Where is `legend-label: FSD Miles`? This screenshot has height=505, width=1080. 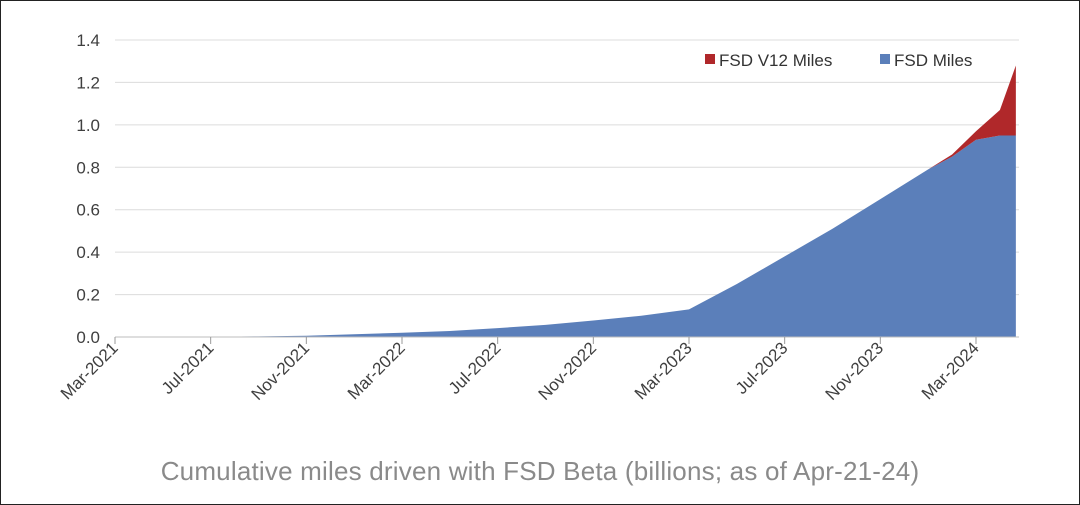 legend-label: FSD Miles is located at coordinates (933, 60).